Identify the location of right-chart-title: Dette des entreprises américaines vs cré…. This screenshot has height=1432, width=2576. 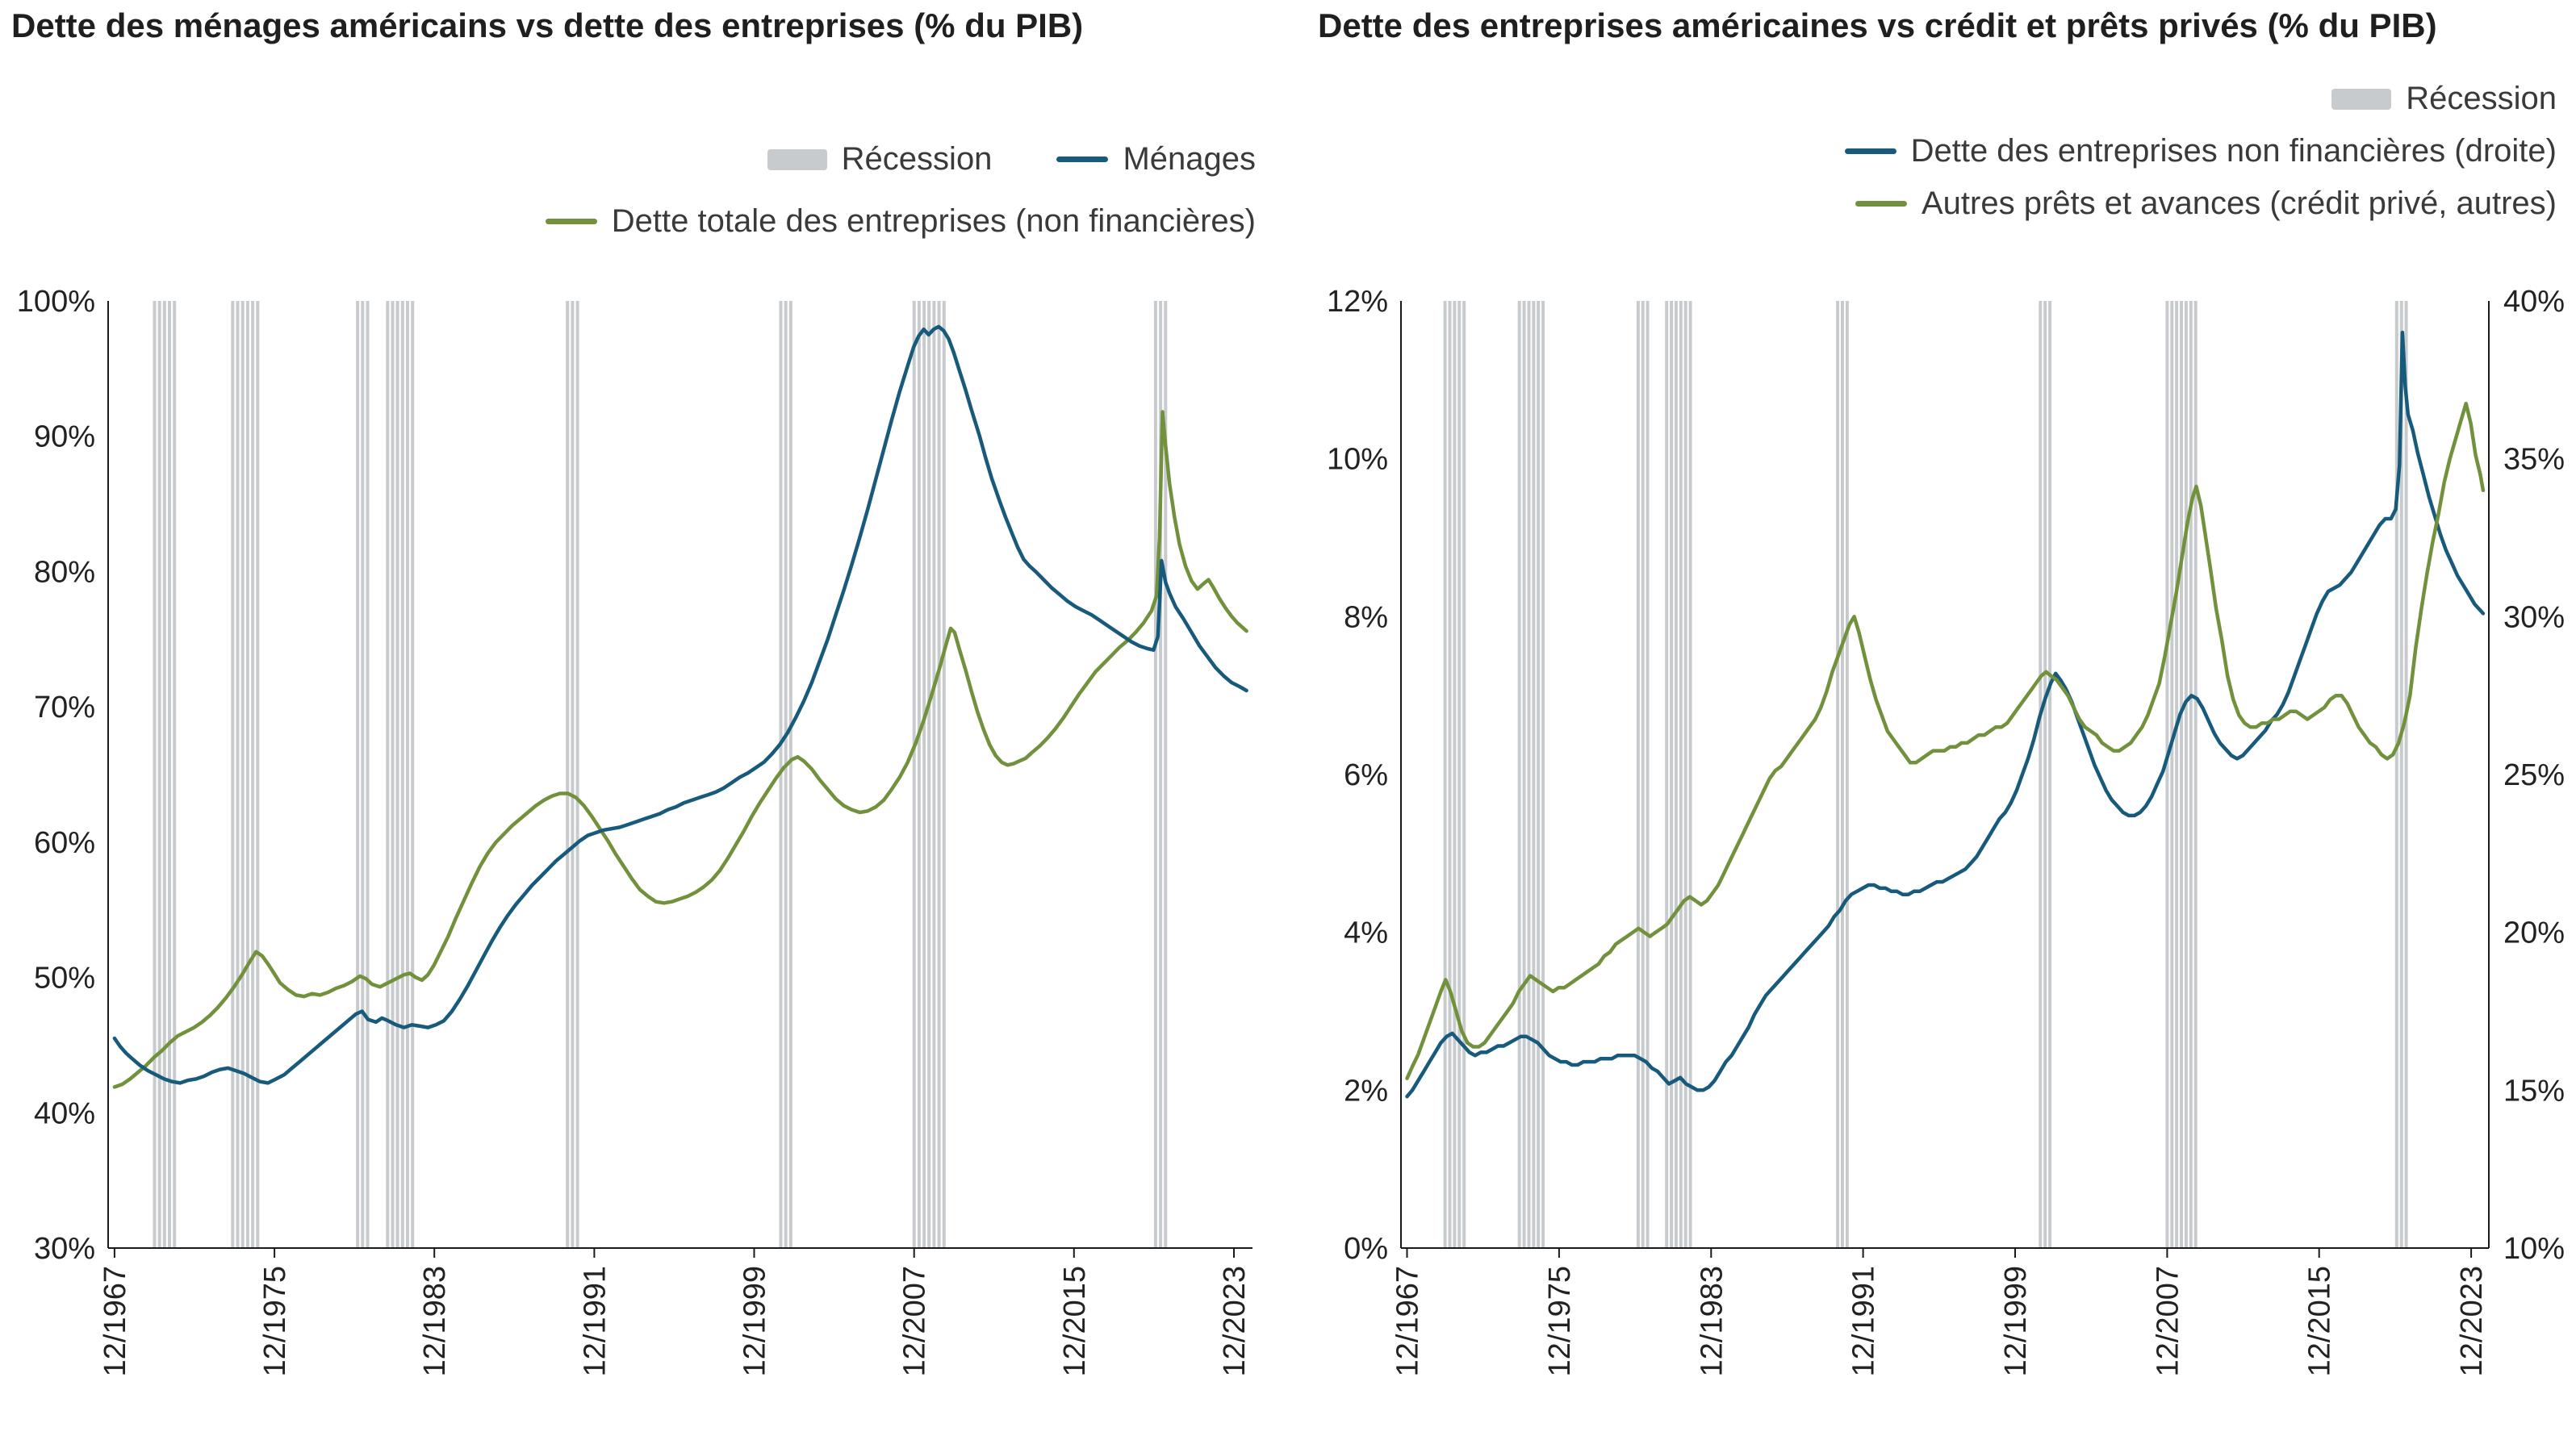
(1877, 25).